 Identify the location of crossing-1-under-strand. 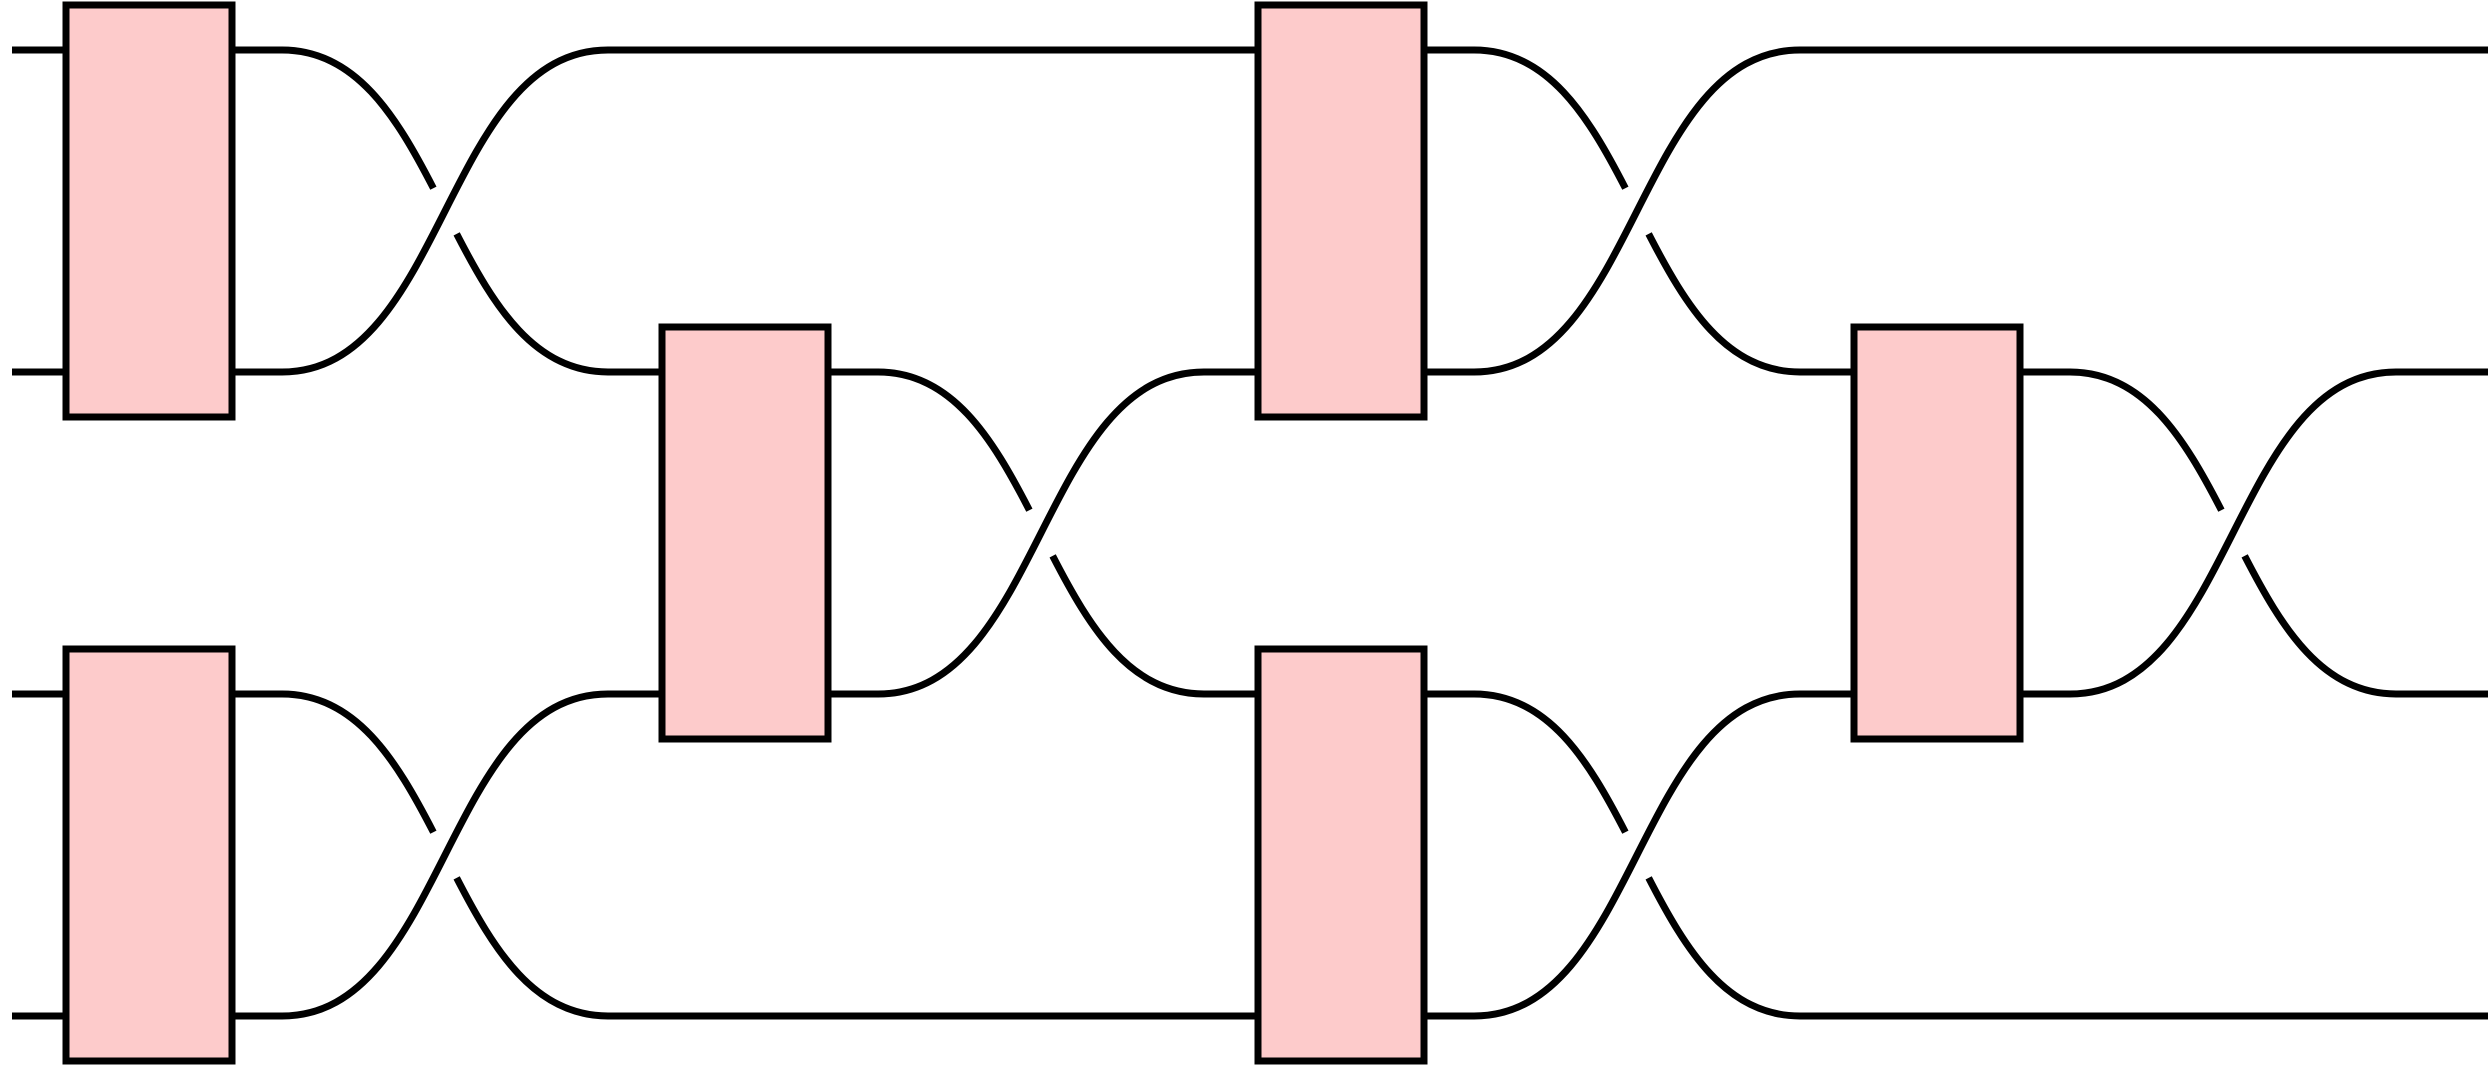
(445, 211).